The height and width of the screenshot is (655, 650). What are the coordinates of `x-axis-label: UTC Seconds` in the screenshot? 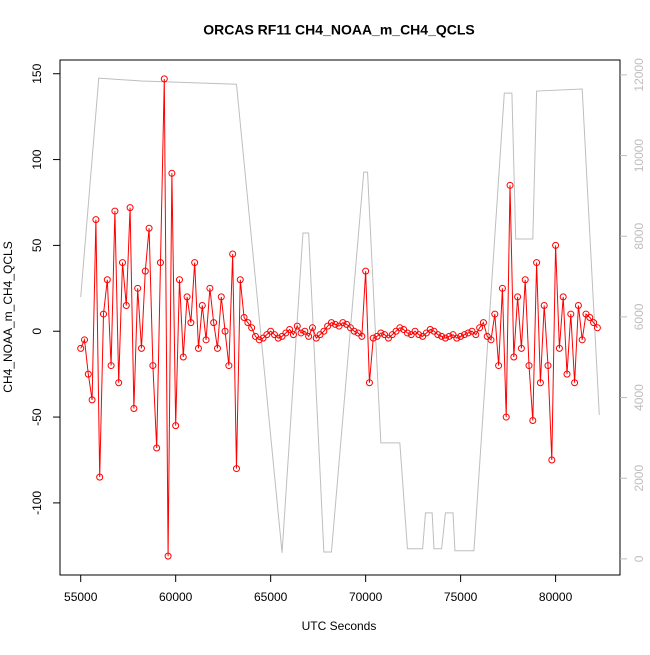 It's located at (339, 626).